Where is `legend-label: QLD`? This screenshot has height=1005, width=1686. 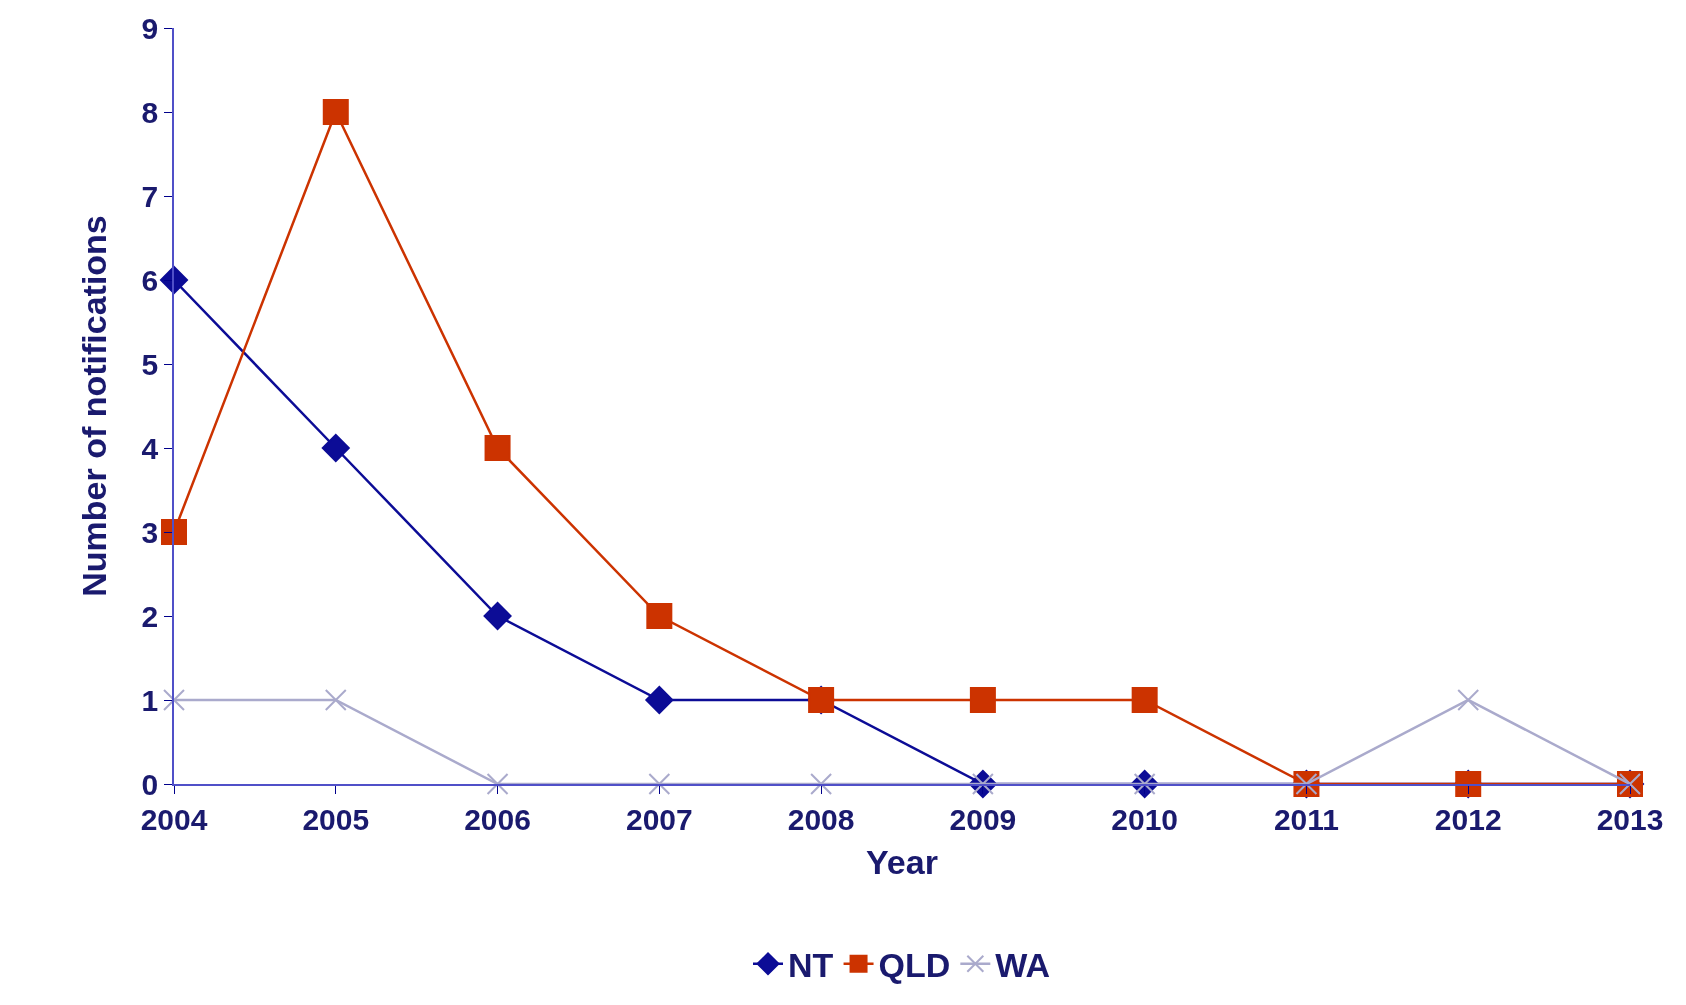 legend-label: QLD is located at coordinates (914, 965).